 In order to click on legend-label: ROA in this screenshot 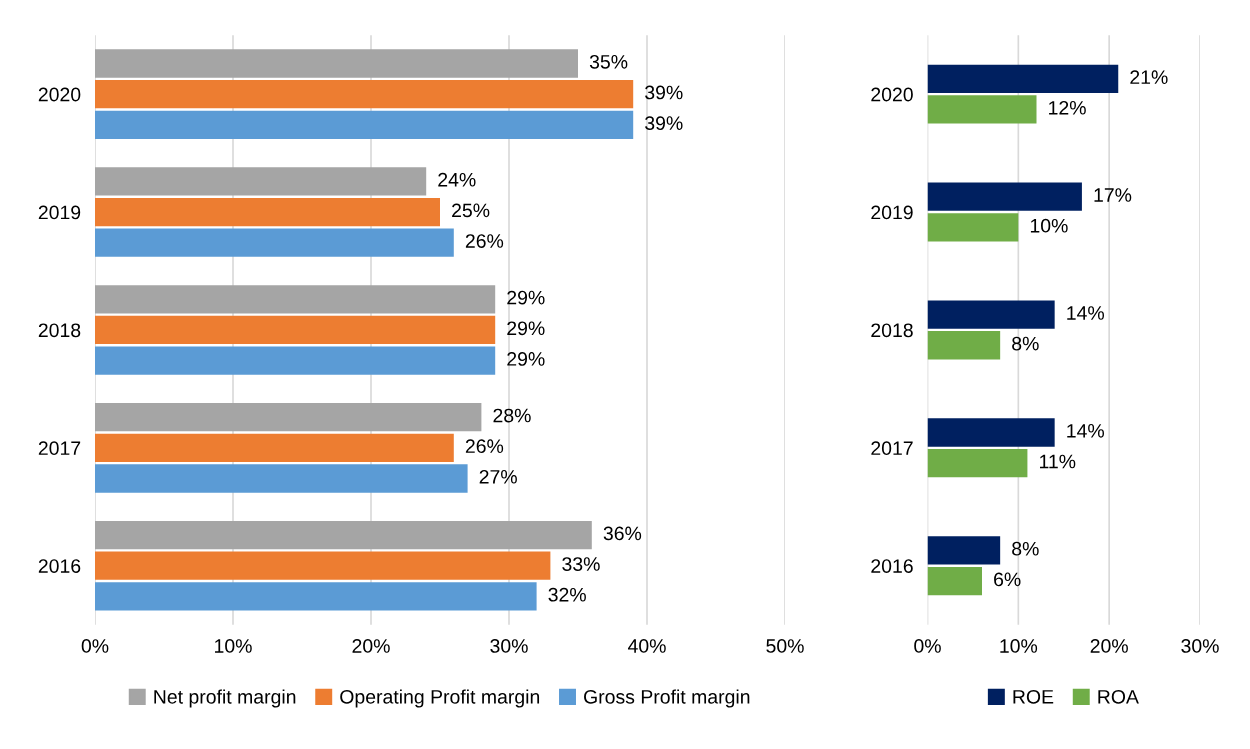, I will do `click(1118, 696)`.